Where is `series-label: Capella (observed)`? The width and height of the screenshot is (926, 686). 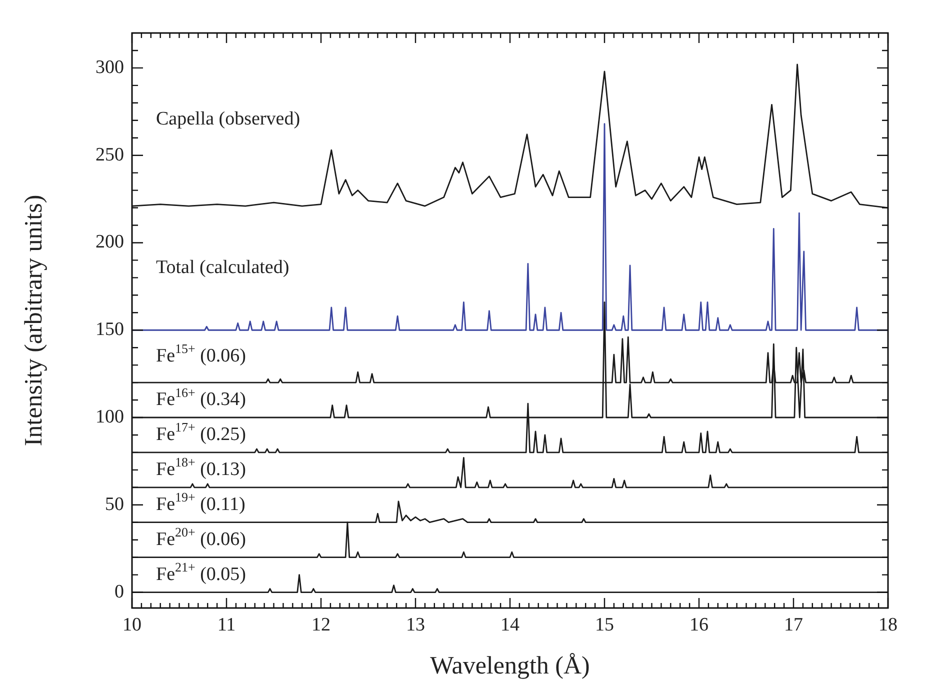
series-label: Capella (observed) is located at coordinates (228, 119).